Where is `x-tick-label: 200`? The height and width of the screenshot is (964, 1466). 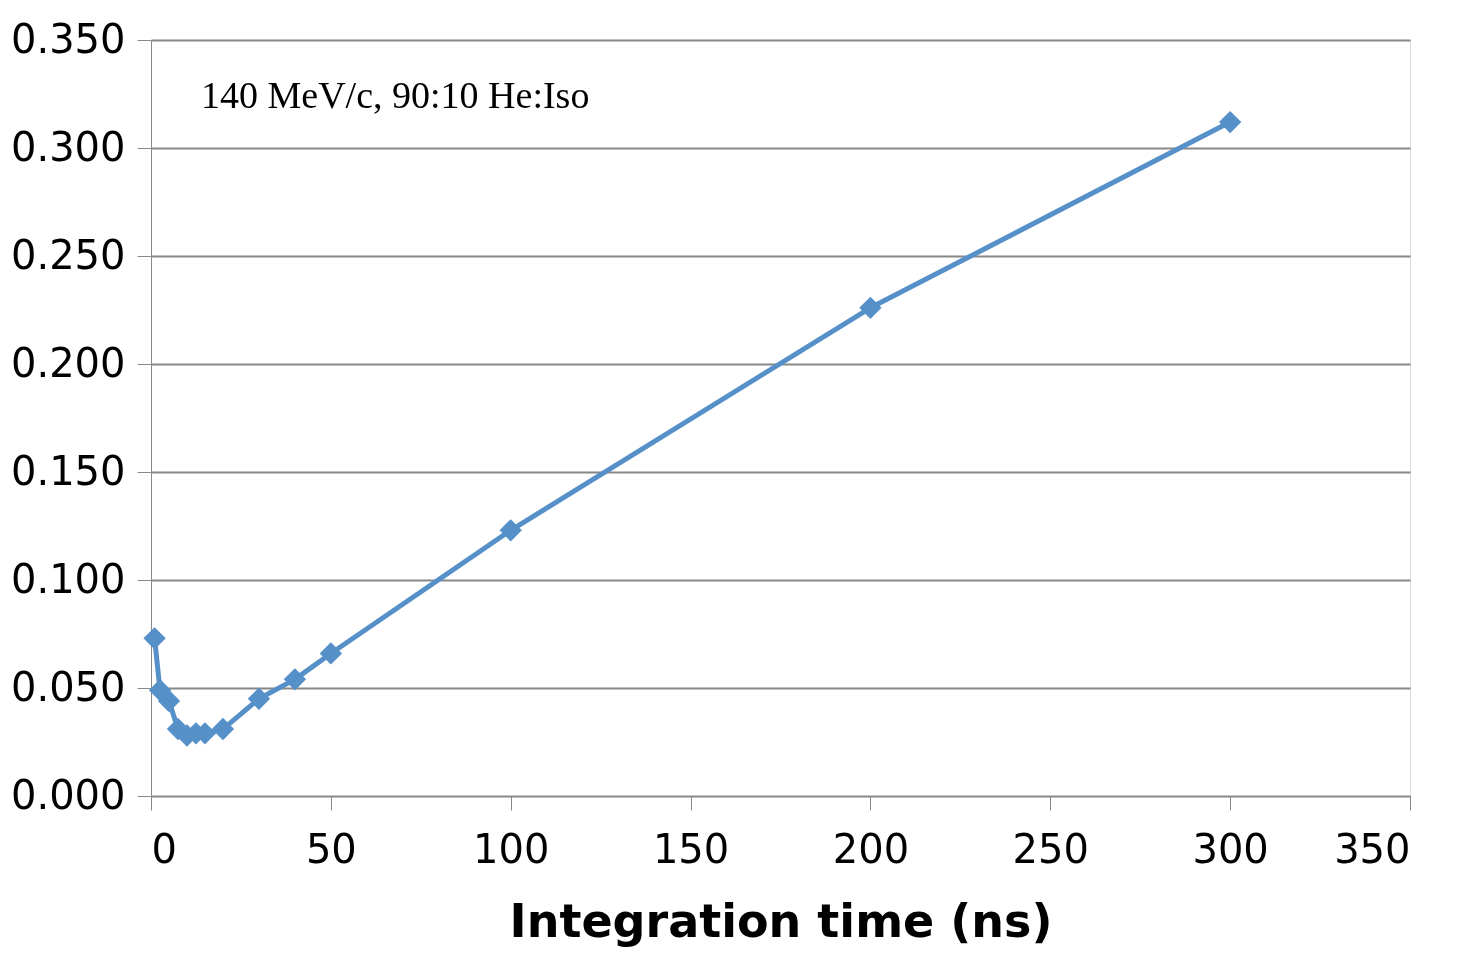
x-tick-label: 200 is located at coordinates (871, 848).